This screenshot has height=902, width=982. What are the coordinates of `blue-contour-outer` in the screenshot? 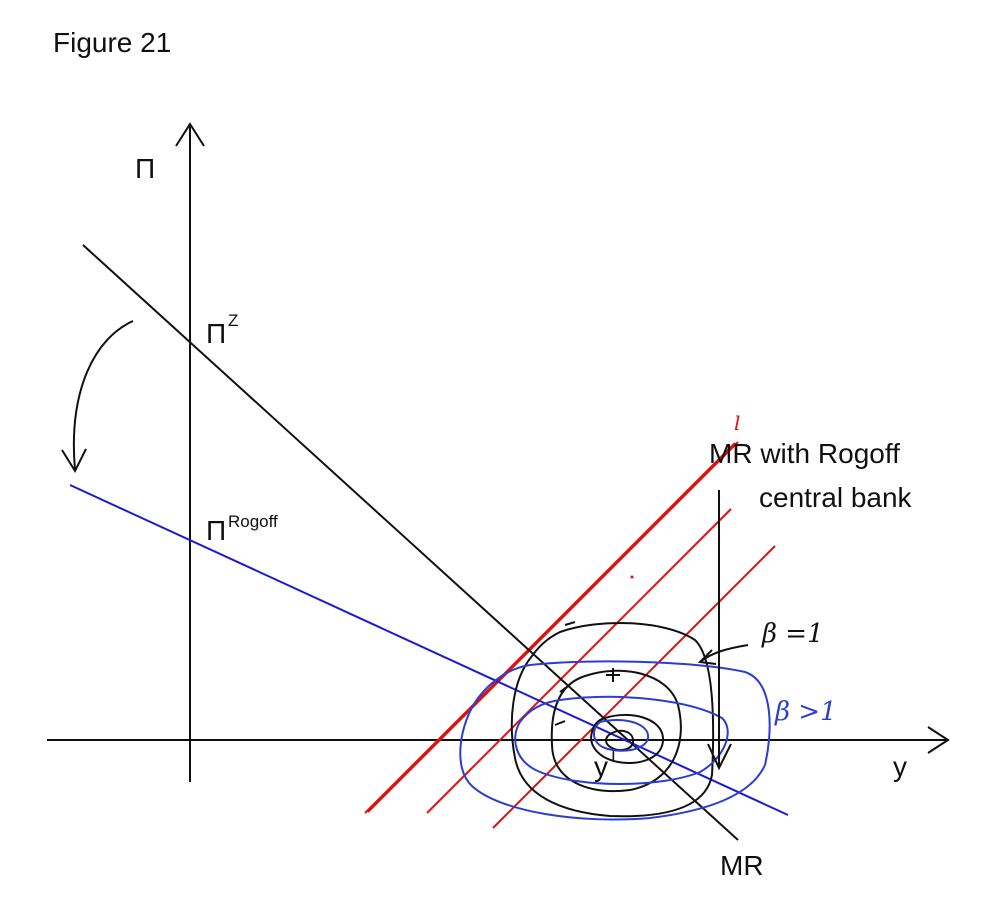 It's located at (615, 740).